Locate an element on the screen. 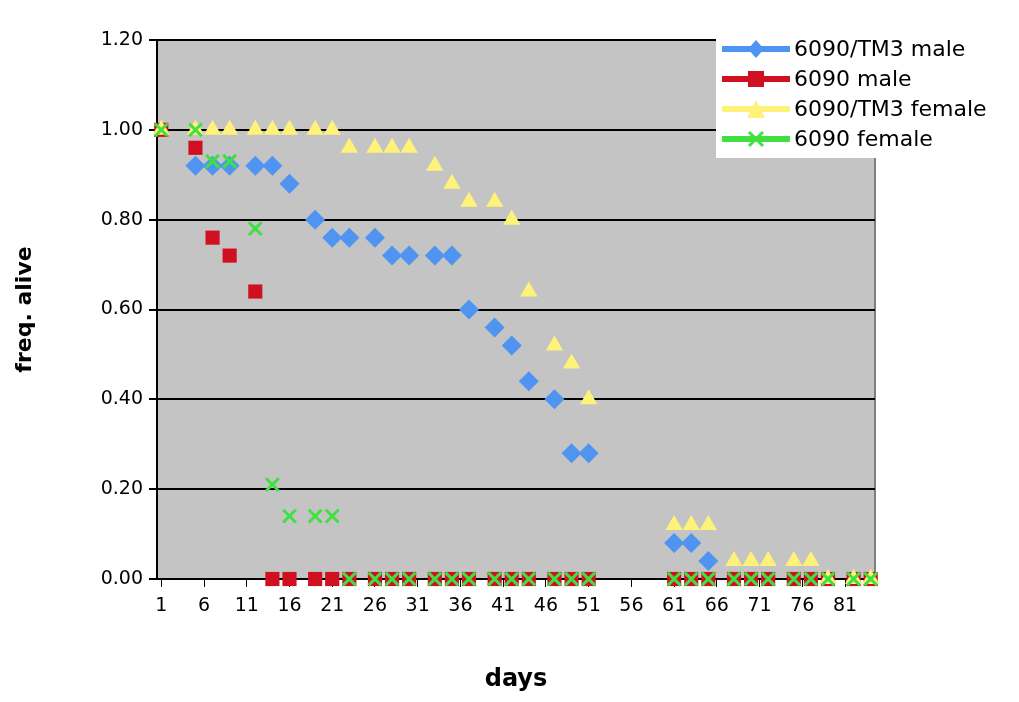  x-tick-label: 66 is located at coordinates (716, 604).